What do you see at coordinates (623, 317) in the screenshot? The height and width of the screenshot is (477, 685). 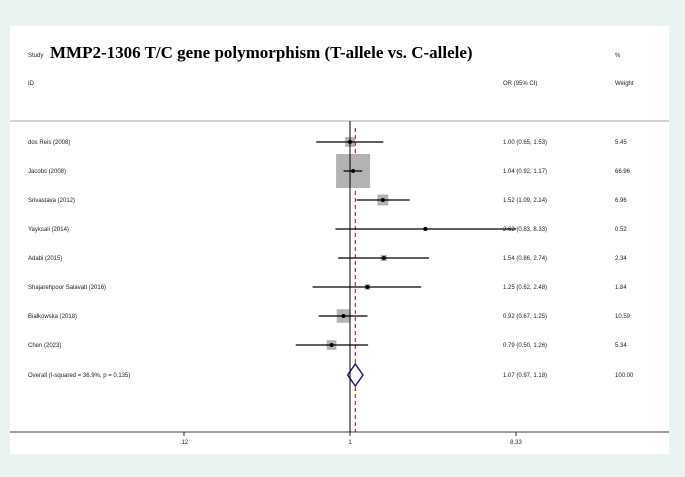 I see `study-weight-label: 10.59` at bounding box center [623, 317].